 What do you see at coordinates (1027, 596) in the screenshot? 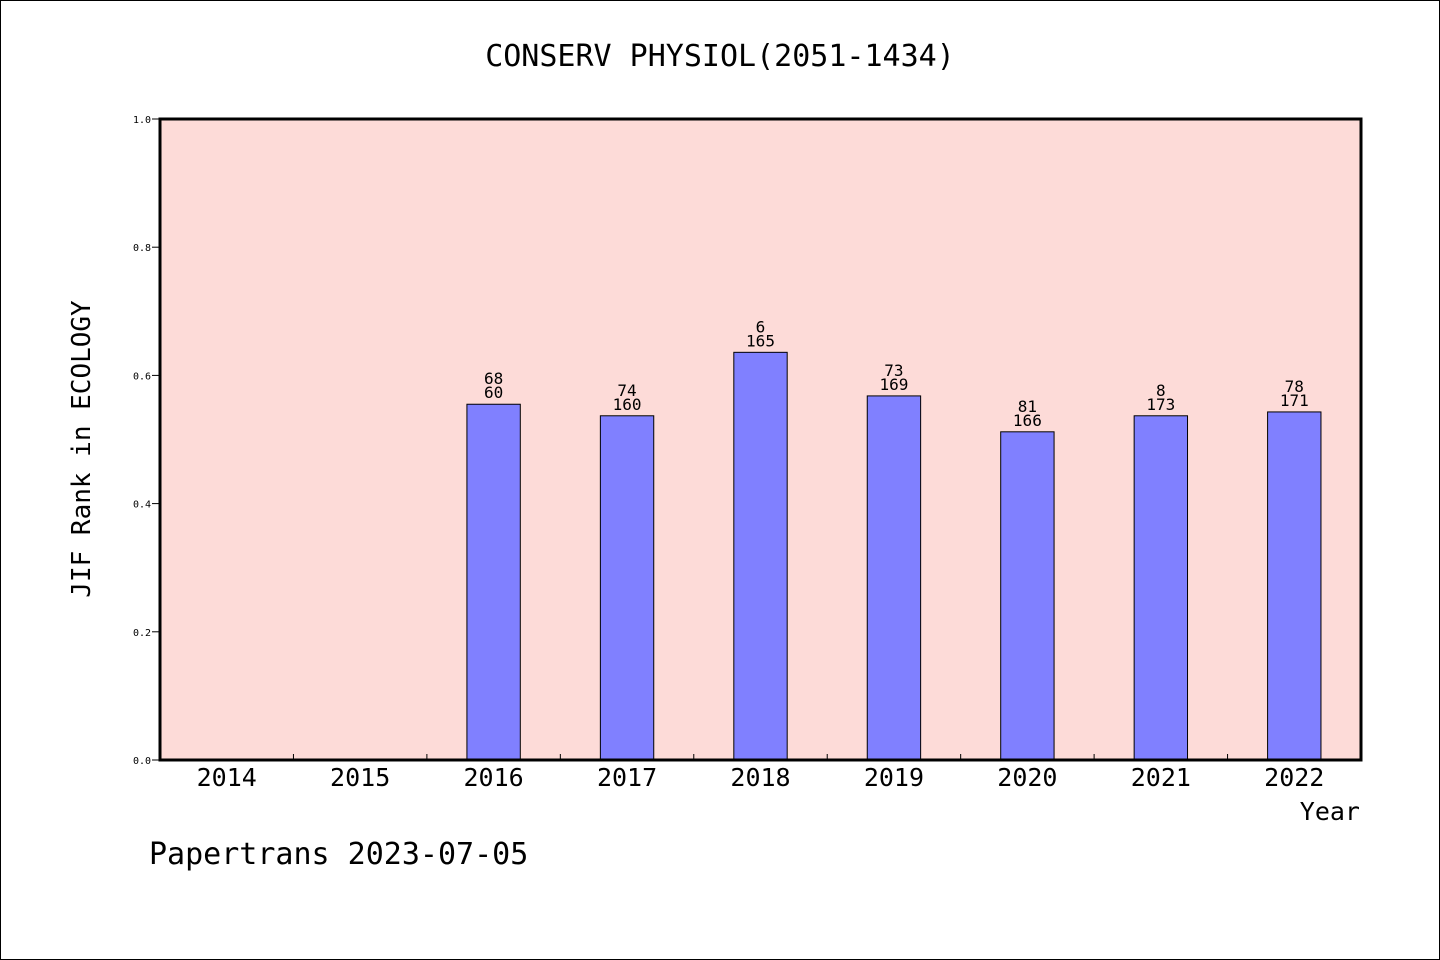
I see `bar-2020` at bounding box center [1027, 596].